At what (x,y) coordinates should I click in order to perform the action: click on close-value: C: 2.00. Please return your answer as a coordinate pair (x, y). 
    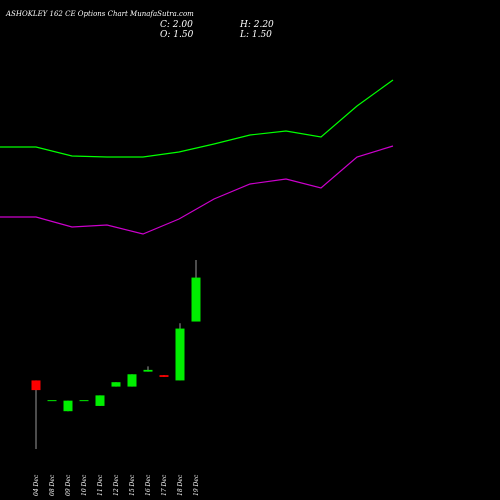
    Looking at the image, I should click on (176, 25).